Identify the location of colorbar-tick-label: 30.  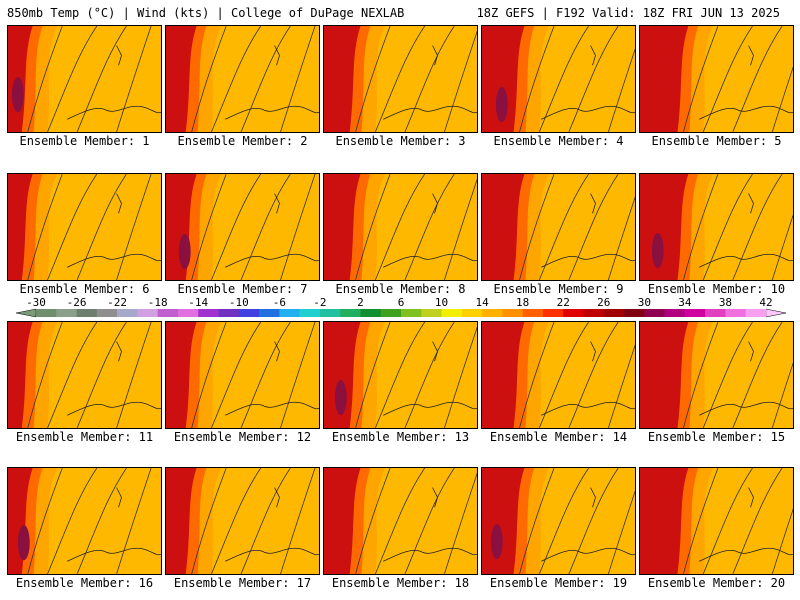
(644, 302).